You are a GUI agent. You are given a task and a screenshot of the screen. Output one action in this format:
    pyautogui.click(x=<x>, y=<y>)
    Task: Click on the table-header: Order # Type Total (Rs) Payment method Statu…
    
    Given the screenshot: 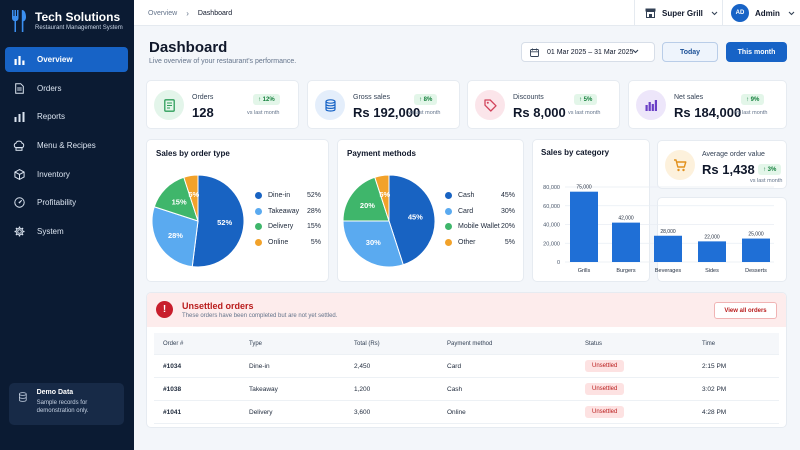 What is the action you would take?
    pyautogui.click(x=466, y=344)
    